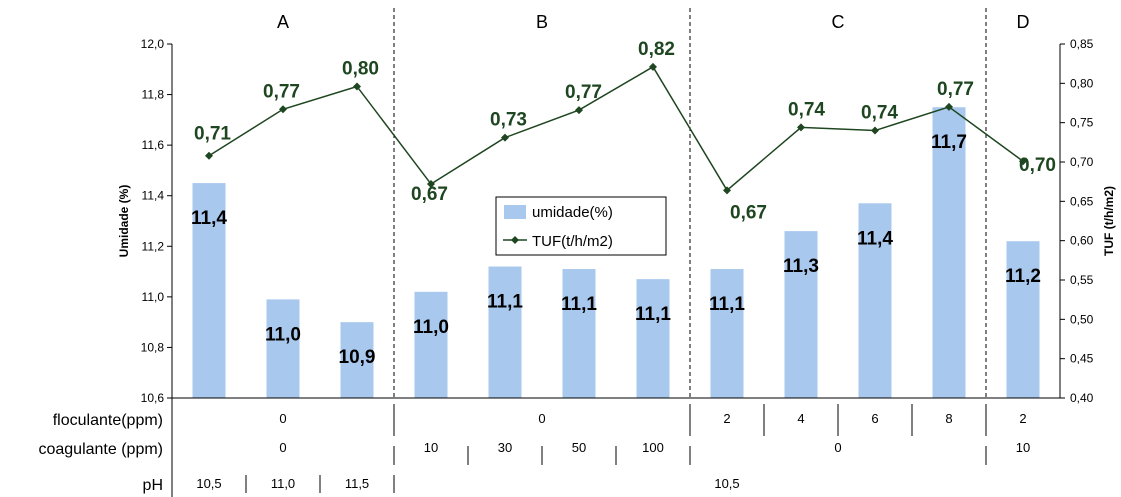 Image resolution: width=1121 pixels, height=497 pixels. I want to click on line-data-label: 0,82, so click(656, 49).